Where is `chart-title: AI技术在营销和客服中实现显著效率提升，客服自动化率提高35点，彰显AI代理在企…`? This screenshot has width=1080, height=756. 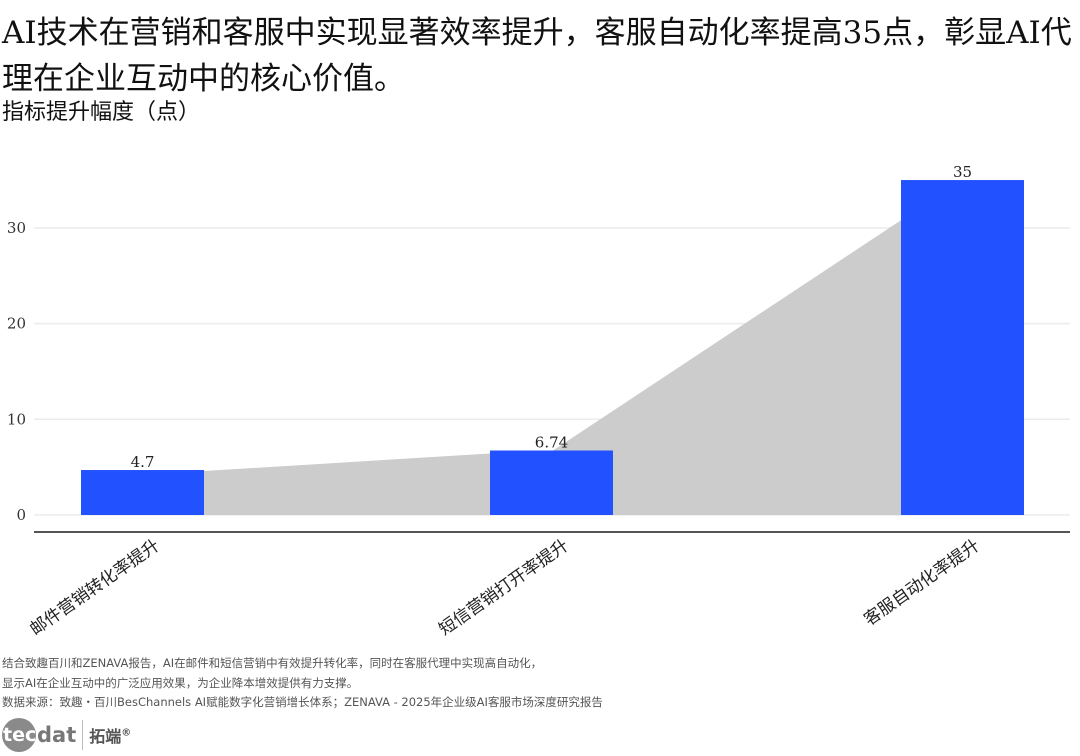
chart-title: AI技术在营销和客服中实现显著效率提升，客服自动化率提高35点，彰显AI代理在企… is located at coordinates (537, 56).